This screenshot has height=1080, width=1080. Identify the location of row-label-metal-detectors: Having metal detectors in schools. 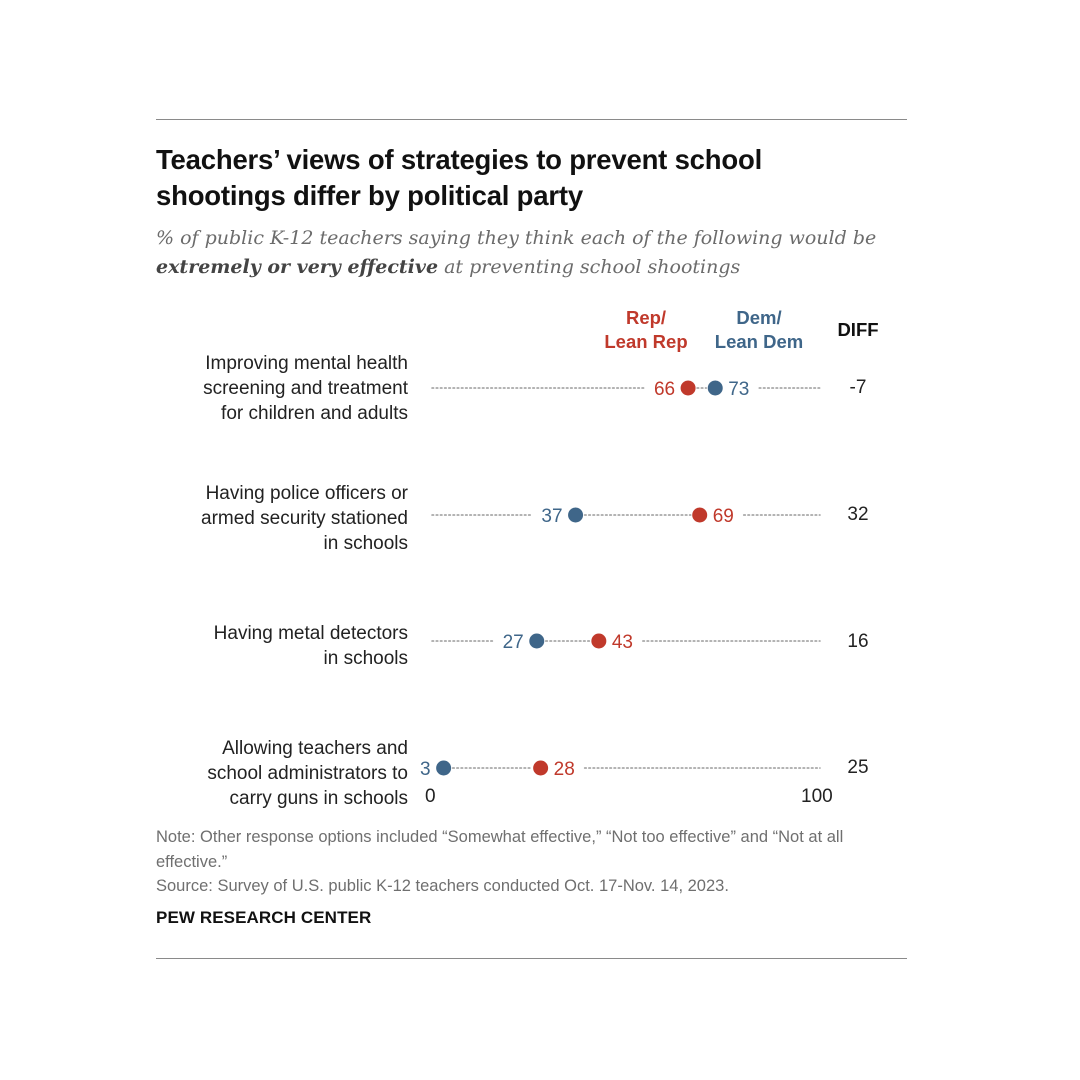
(310, 646).